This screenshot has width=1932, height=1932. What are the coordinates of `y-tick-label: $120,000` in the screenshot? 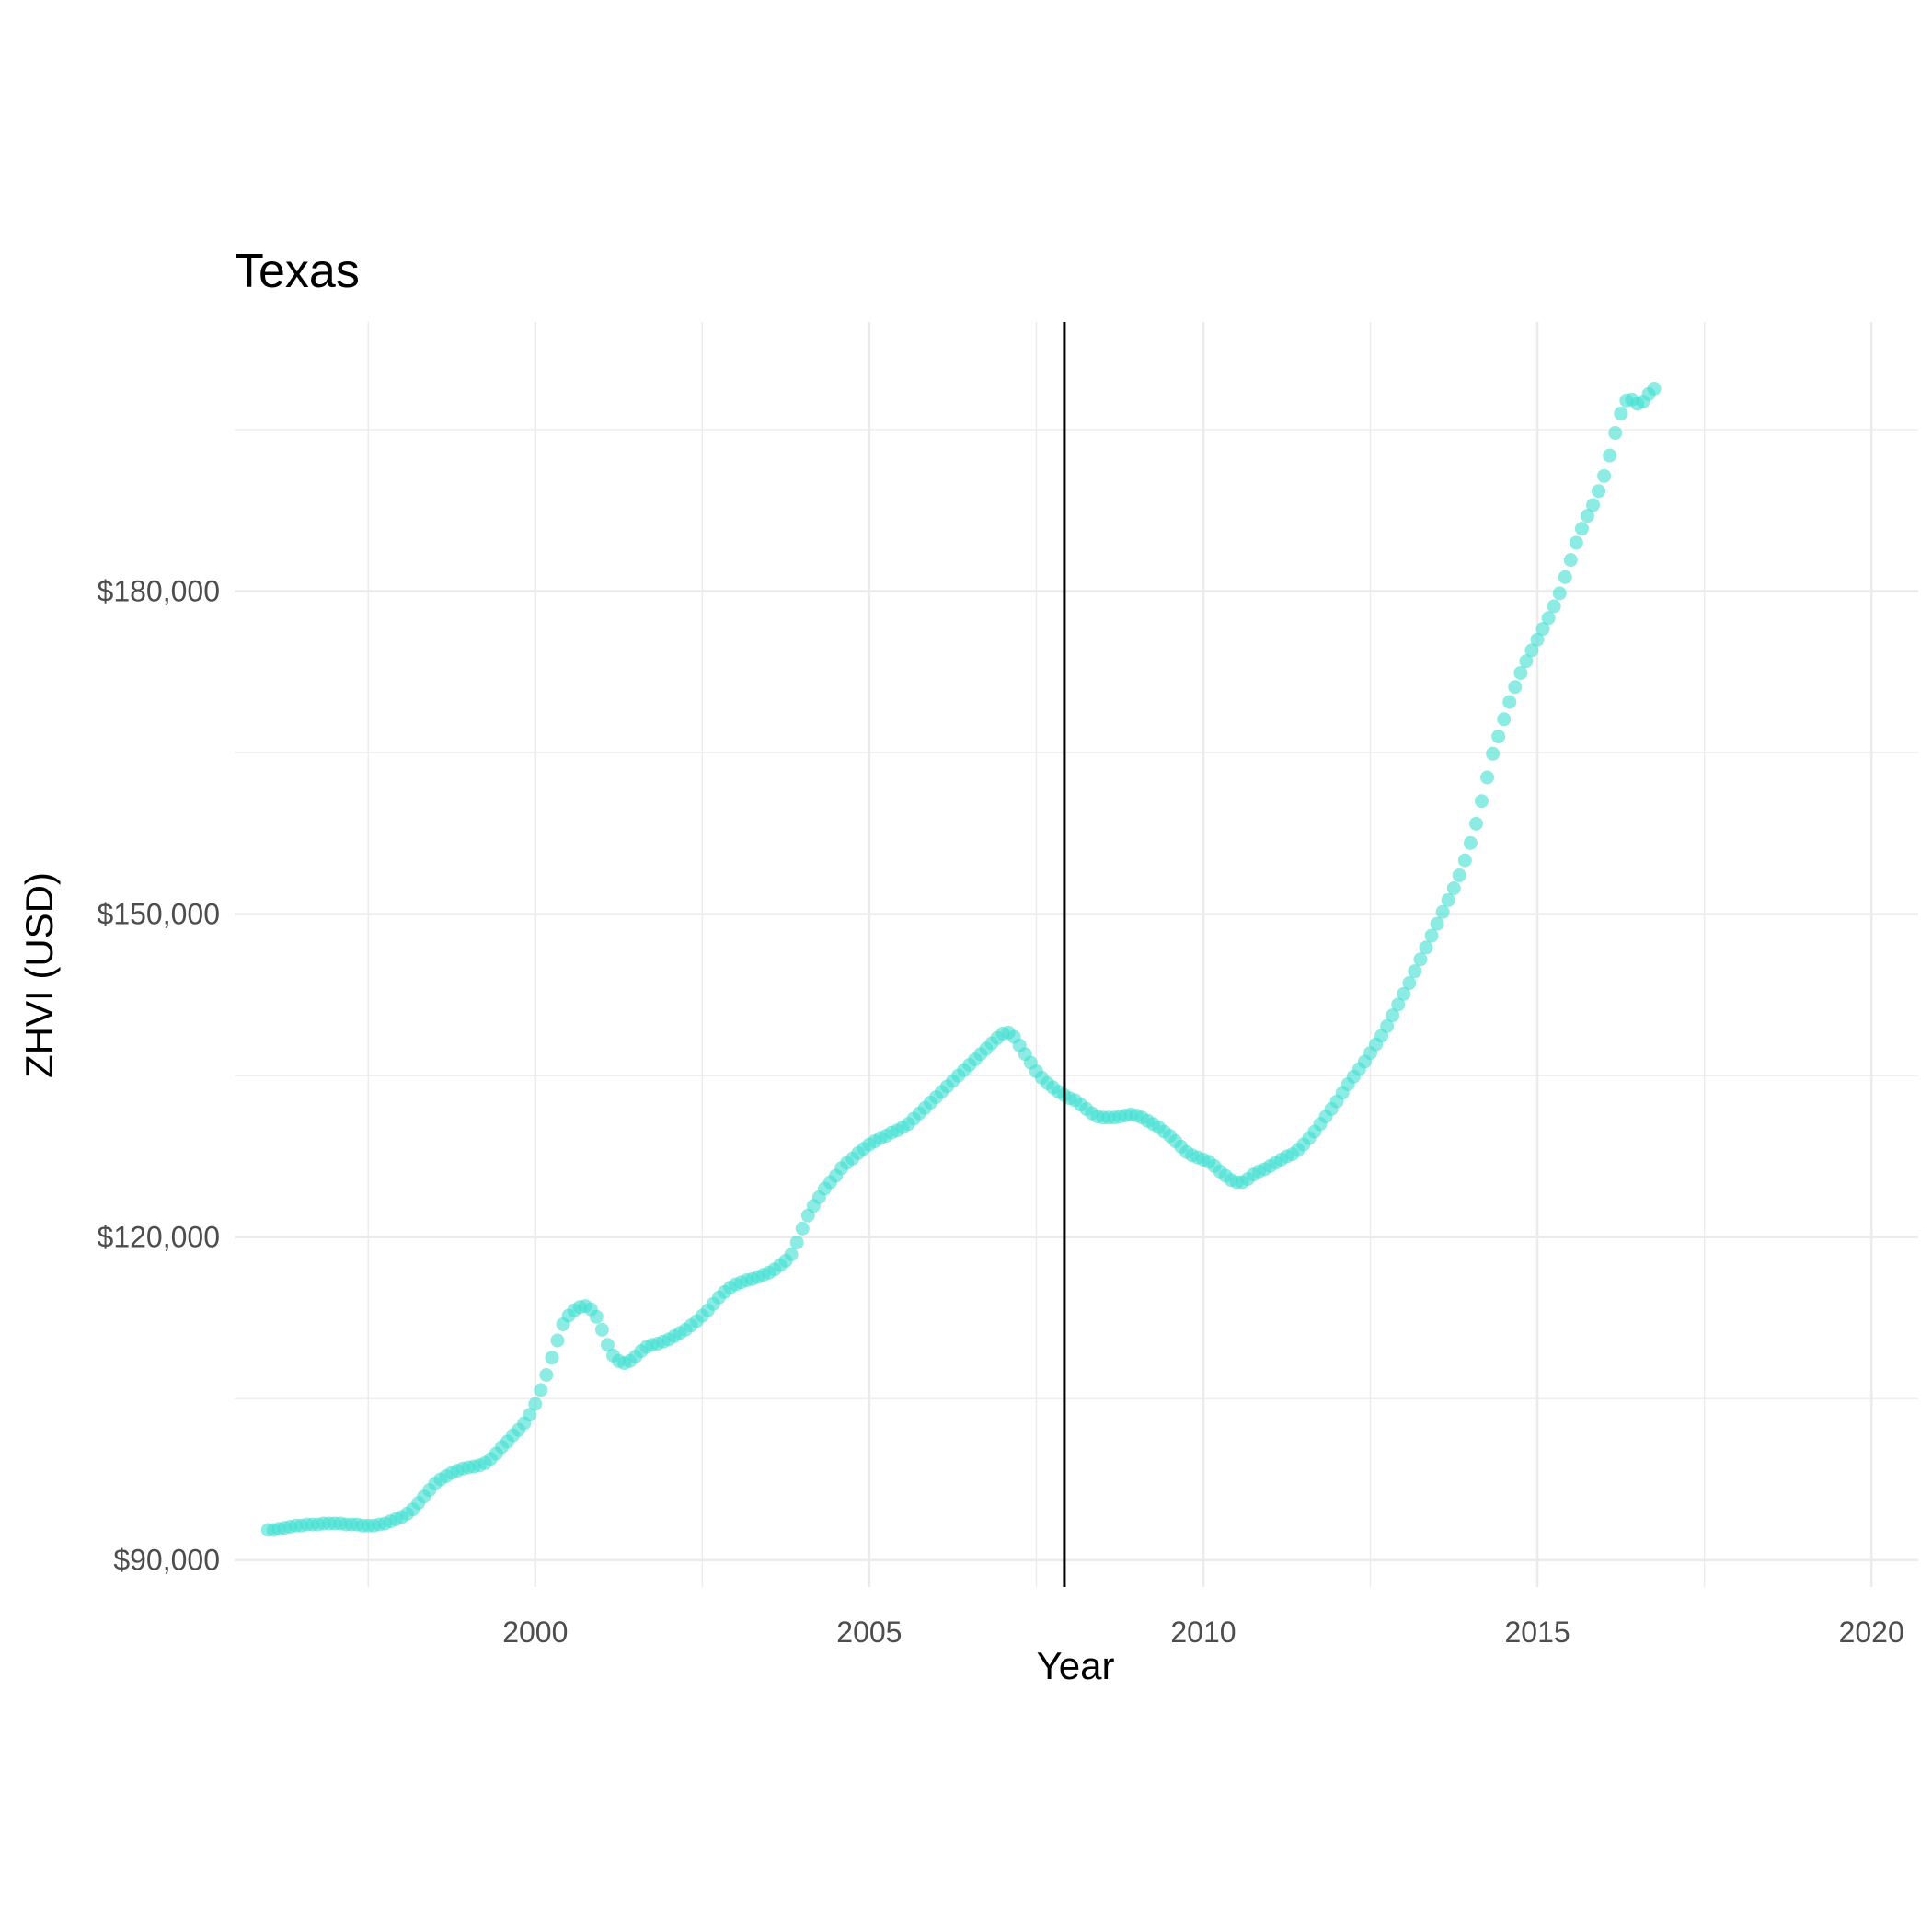 It's located at (159, 1237).